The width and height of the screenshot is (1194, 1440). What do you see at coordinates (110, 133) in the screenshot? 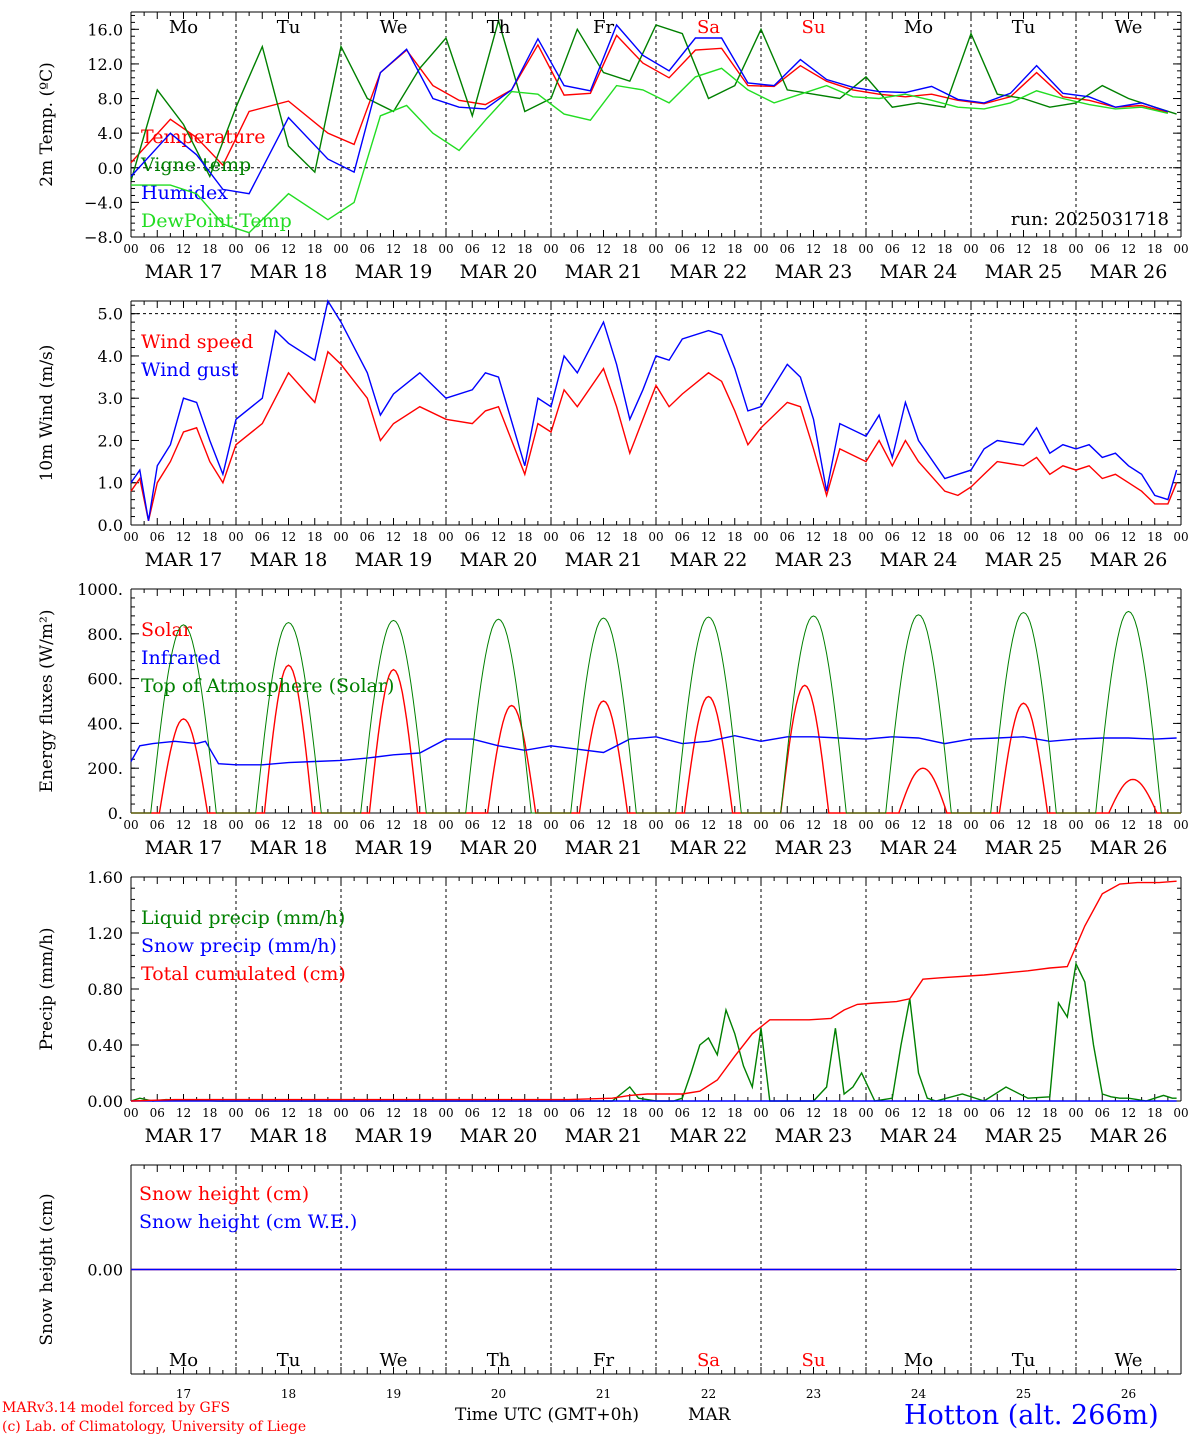
I see `y-tick-label: 4.0` at bounding box center [110, 133].